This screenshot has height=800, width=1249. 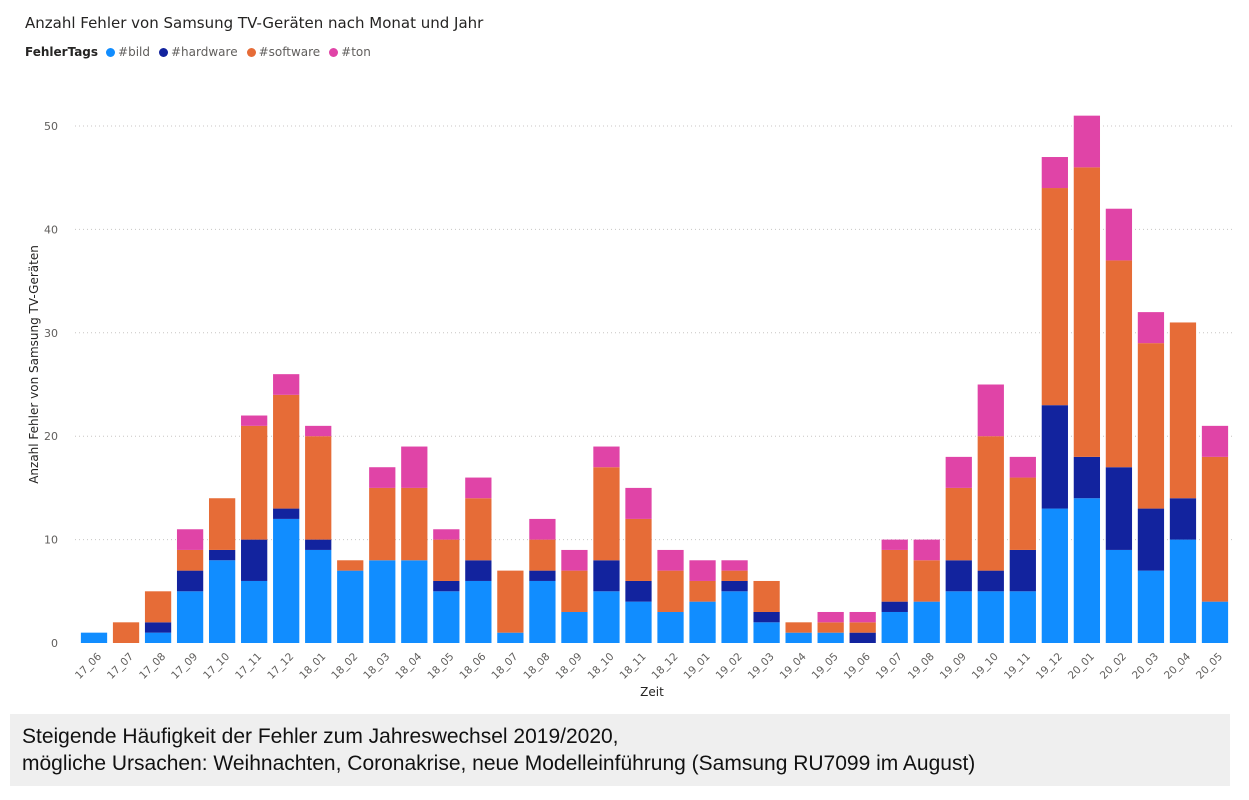 I want to click on x-tick-label-18_06: 18_06, so click(x=472, y=665).